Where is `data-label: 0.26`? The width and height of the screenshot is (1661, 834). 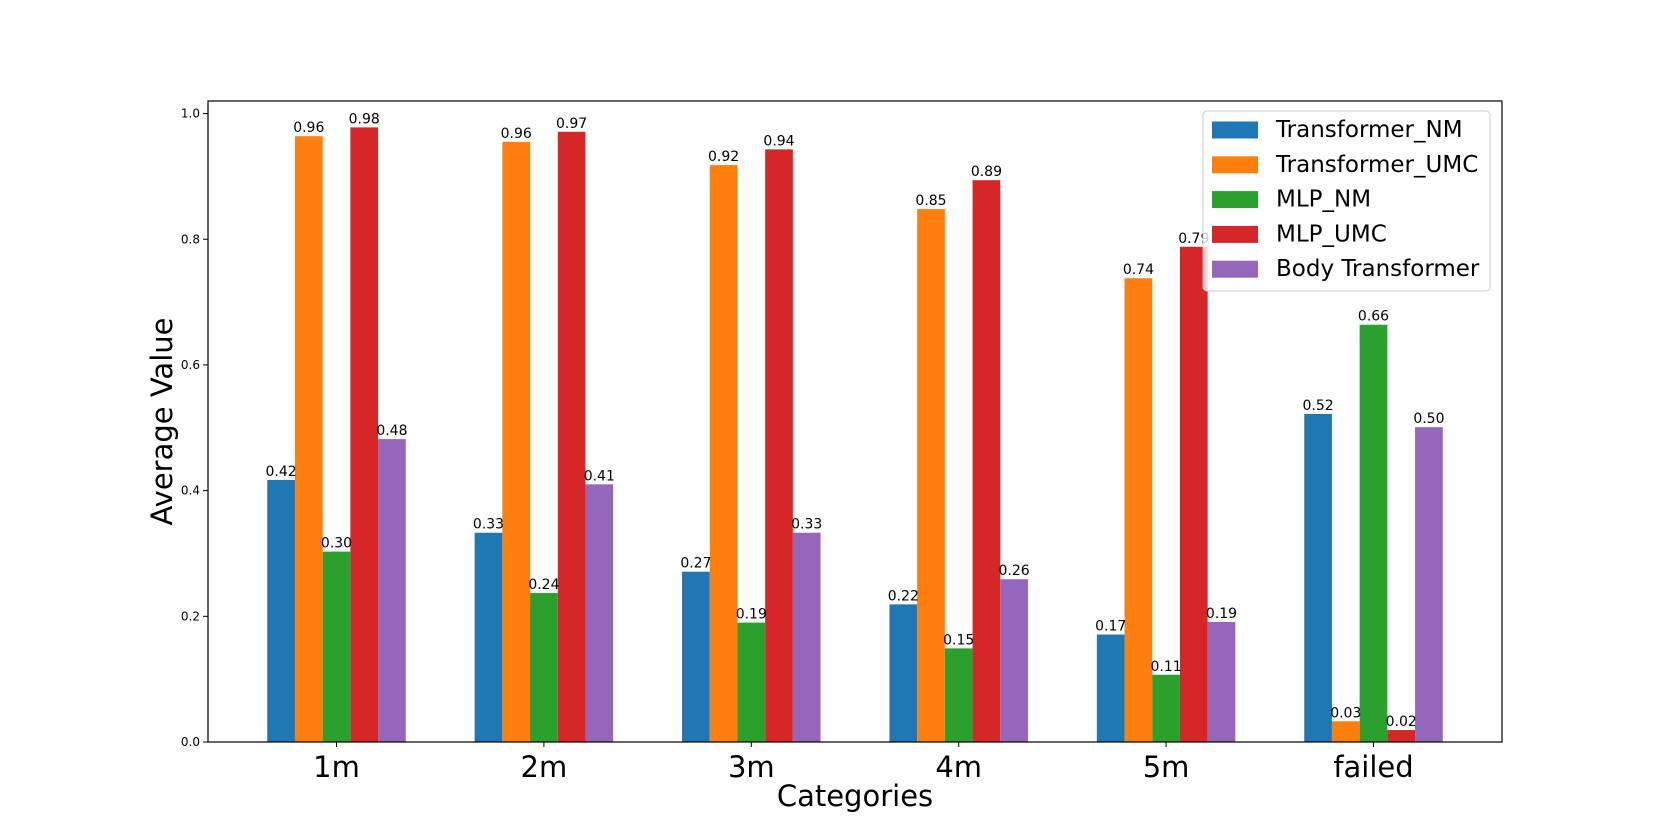 data-label: 0.26 is located at coordinates (1014, 571).